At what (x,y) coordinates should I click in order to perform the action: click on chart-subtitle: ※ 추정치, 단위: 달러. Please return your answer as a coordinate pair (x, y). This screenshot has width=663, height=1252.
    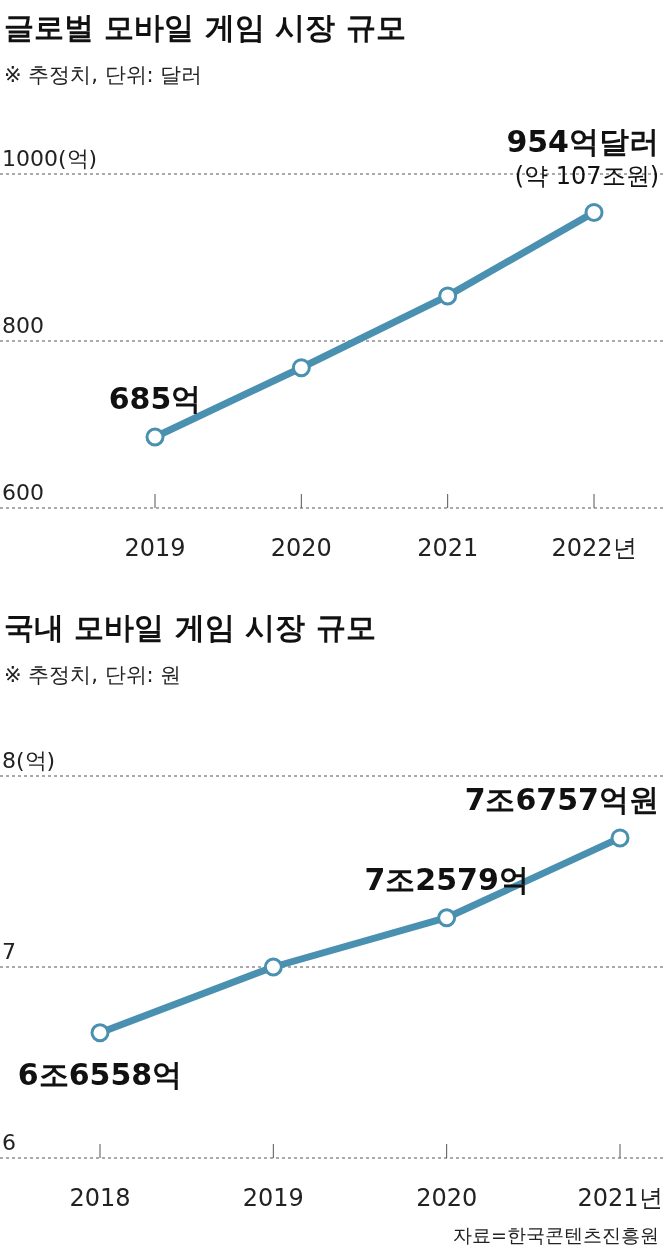
    Looking at the image, I should click on (103, 75).